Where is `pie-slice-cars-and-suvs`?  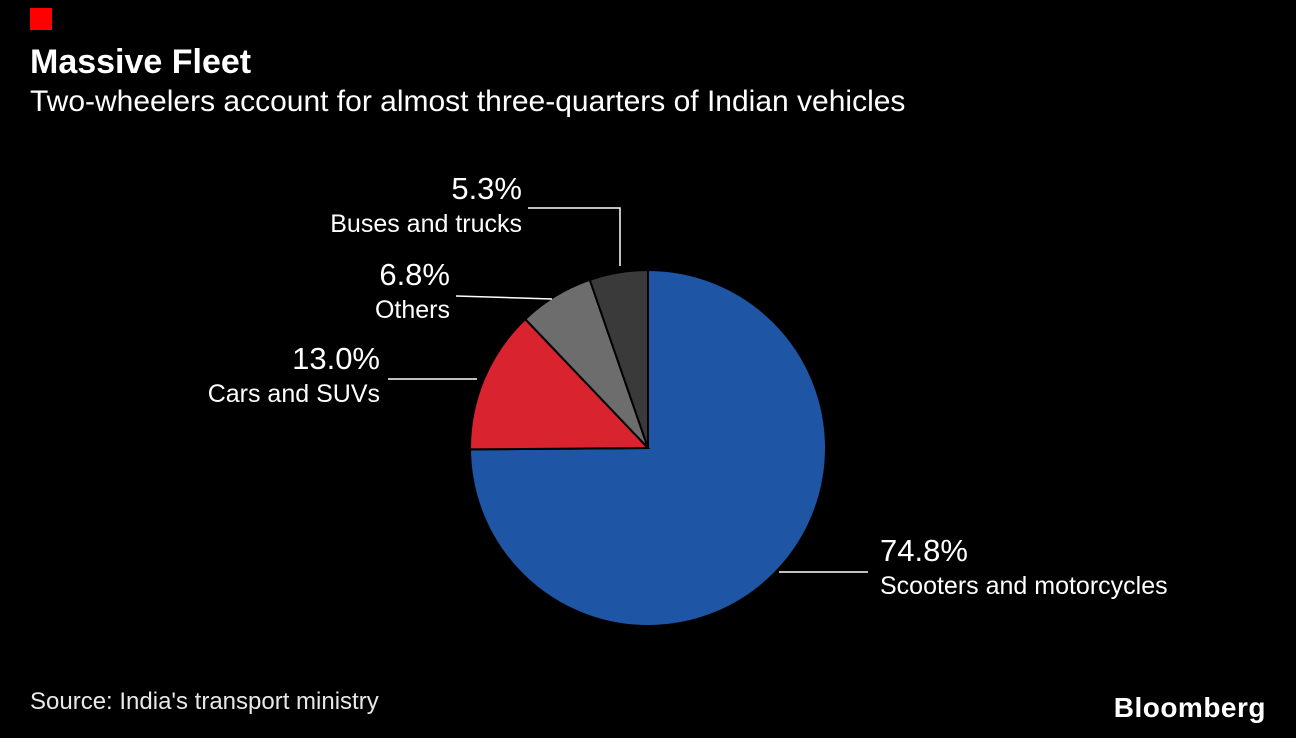
pie-slice-cars-and-suvs is located at coordinates (560, 384).